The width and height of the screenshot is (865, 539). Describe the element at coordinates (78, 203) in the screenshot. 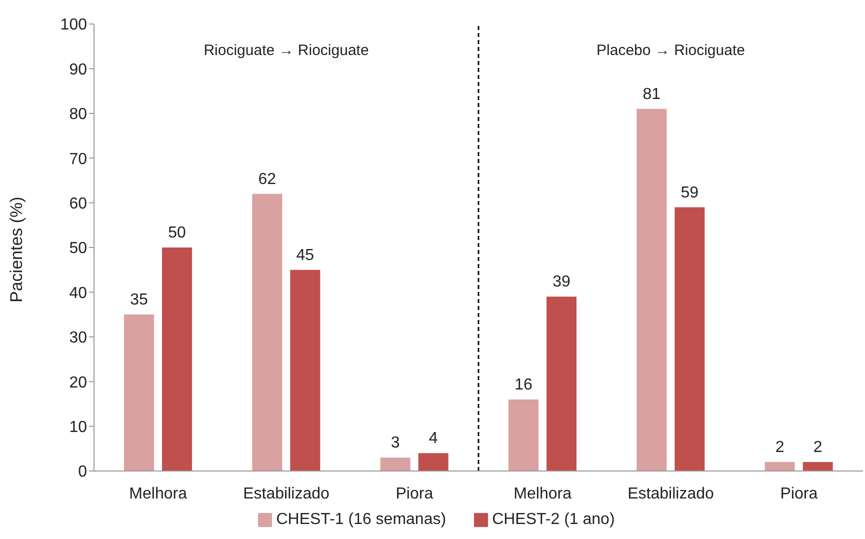

I see `y-tick-label: 60` at that location.